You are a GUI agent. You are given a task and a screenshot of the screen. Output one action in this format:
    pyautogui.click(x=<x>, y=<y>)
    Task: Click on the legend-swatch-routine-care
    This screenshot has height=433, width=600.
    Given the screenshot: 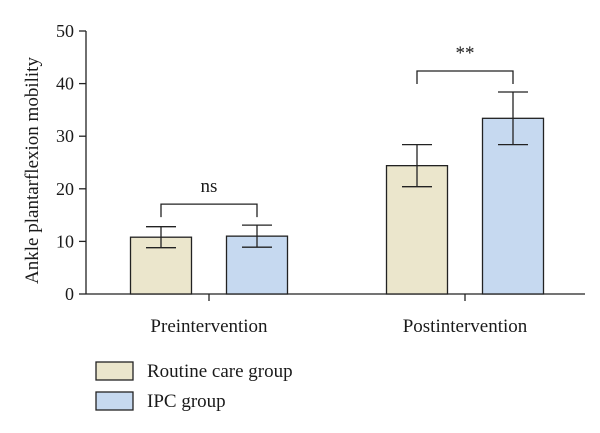 What is the action you would take?
    pyautogui.click(x=114, y=371)
    